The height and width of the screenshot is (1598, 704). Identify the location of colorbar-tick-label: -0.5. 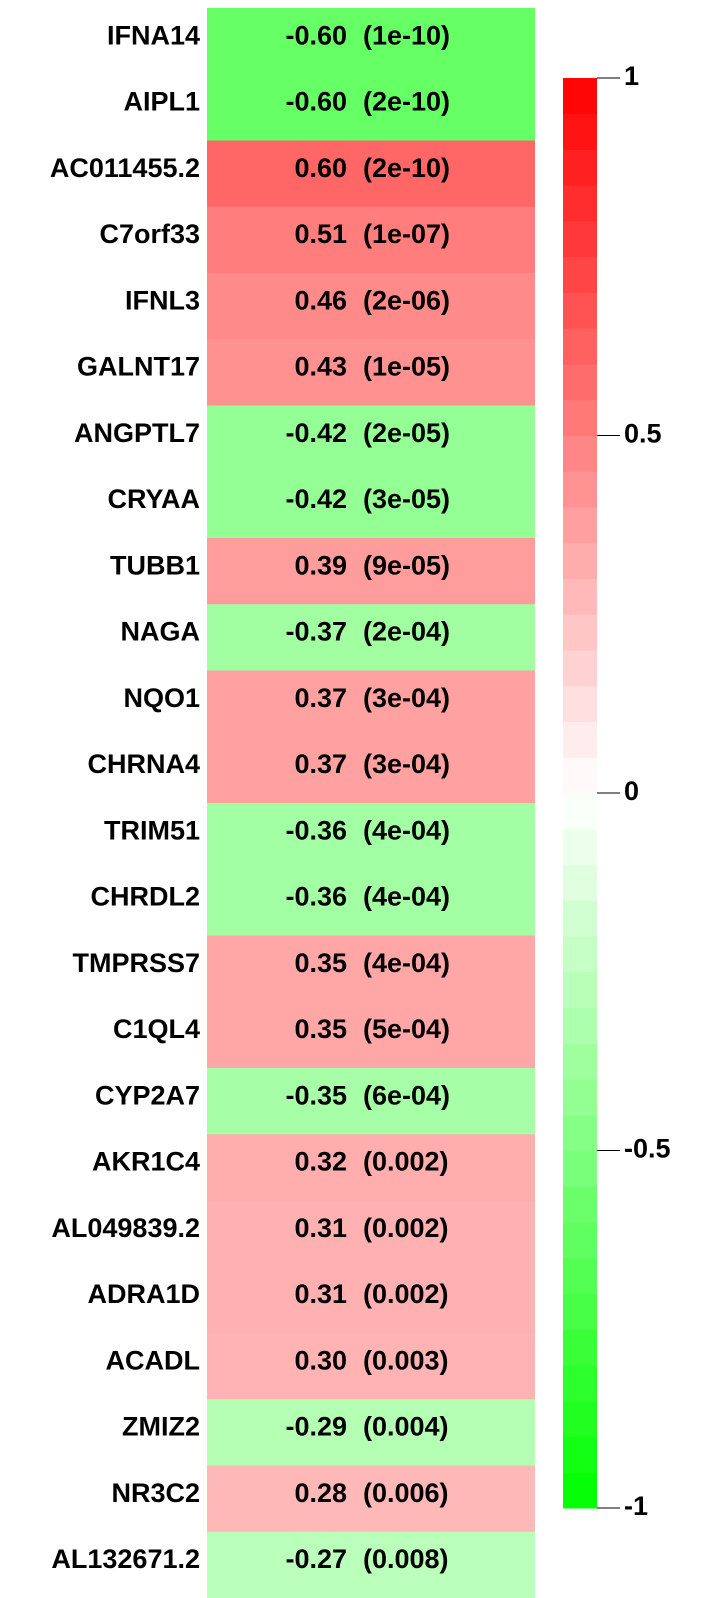
(647, 1149).